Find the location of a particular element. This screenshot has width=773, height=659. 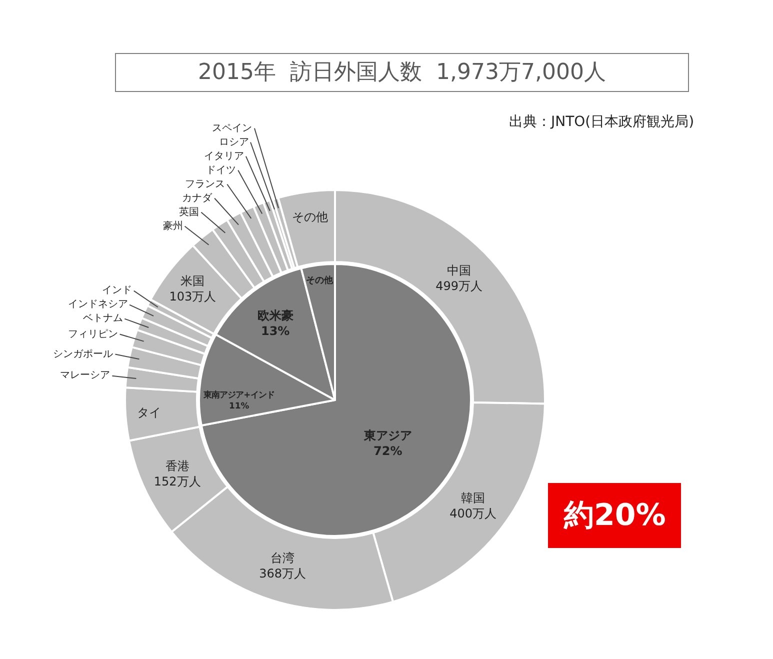

data-label: 72% is located at coordinates (388, 451).